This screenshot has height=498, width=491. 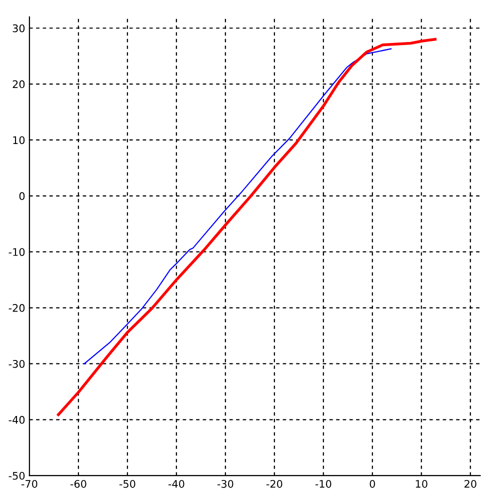 I want to click on x-tick-label: -10, so click(x=323, y=484).